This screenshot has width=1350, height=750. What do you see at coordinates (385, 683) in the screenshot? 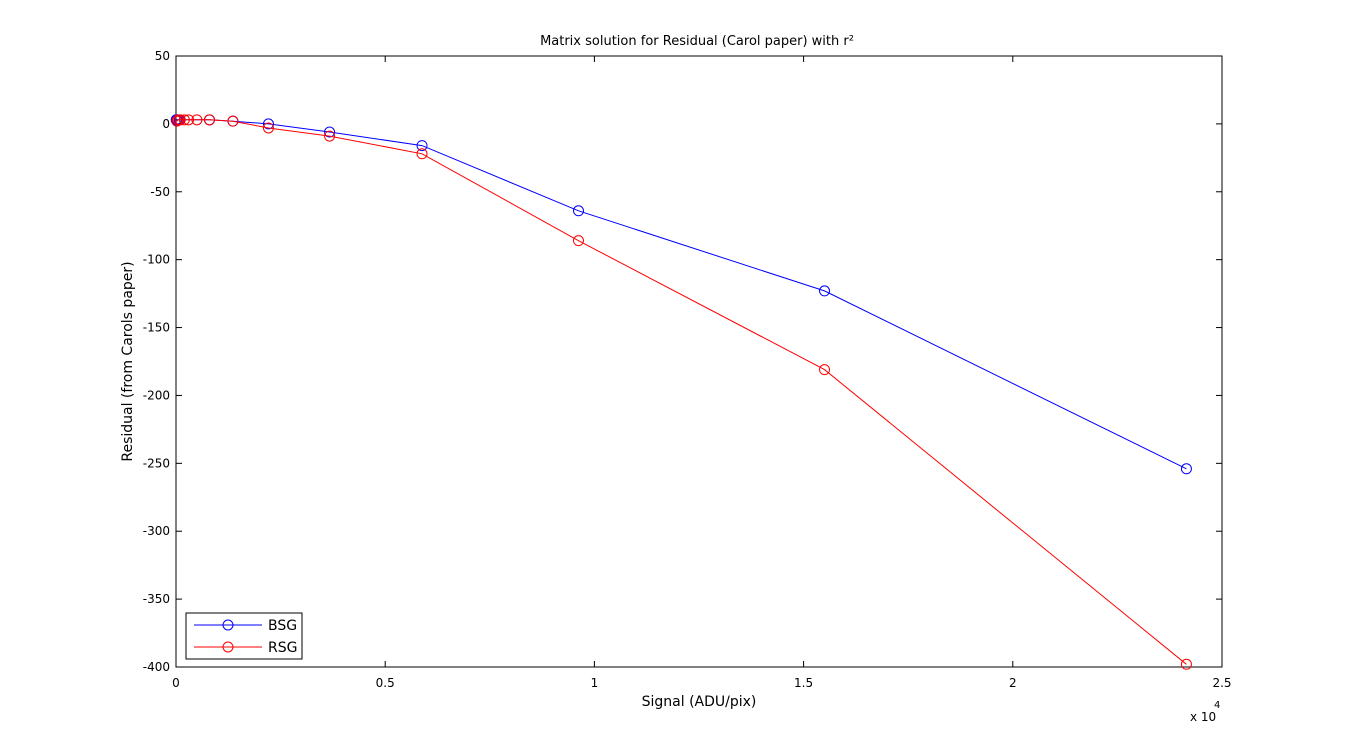
I see `x-tick-label: 0.5` at bounding box center [385, 683].